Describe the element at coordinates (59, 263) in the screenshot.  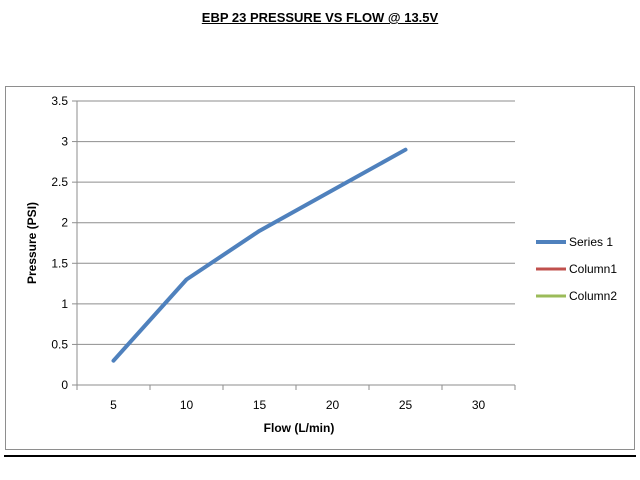
I see `y-tick-label-3: 1.5` at that location.